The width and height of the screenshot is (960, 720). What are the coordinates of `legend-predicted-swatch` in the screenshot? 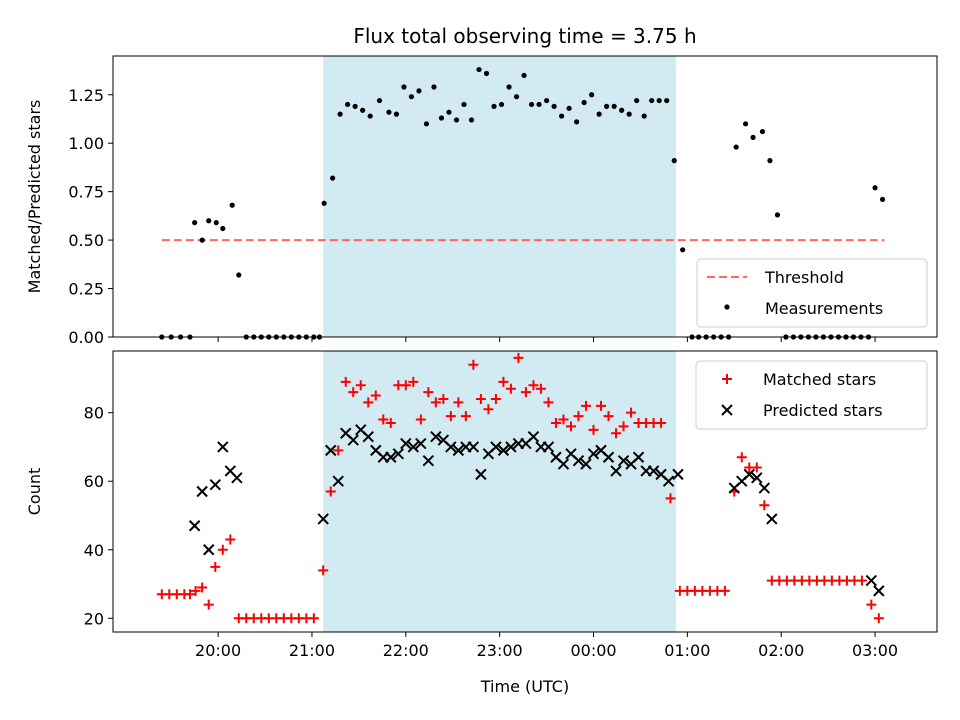 It's located at (727, 410).